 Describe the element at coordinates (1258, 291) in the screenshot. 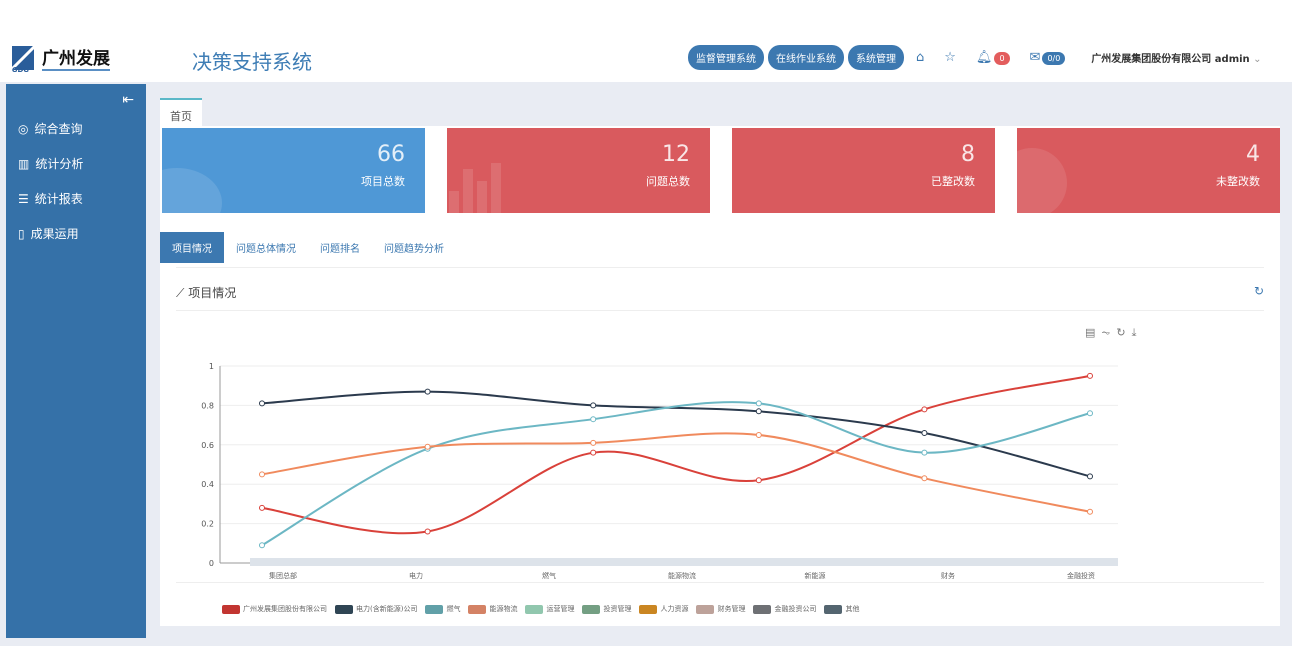

I see `refresh-icon: ↻` at that location.